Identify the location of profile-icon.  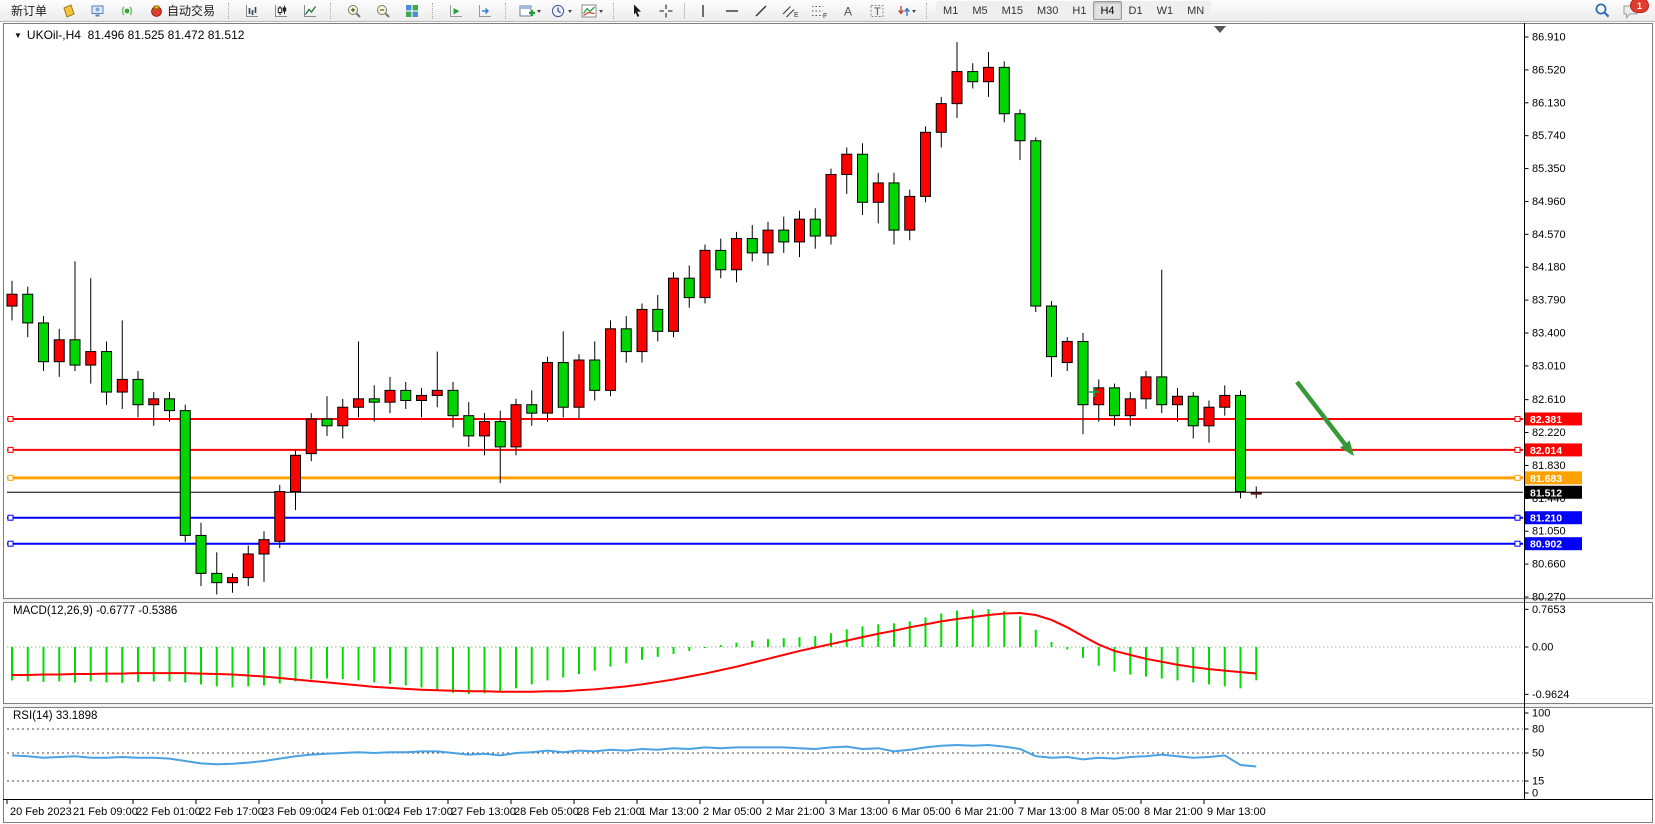
(69, 10).